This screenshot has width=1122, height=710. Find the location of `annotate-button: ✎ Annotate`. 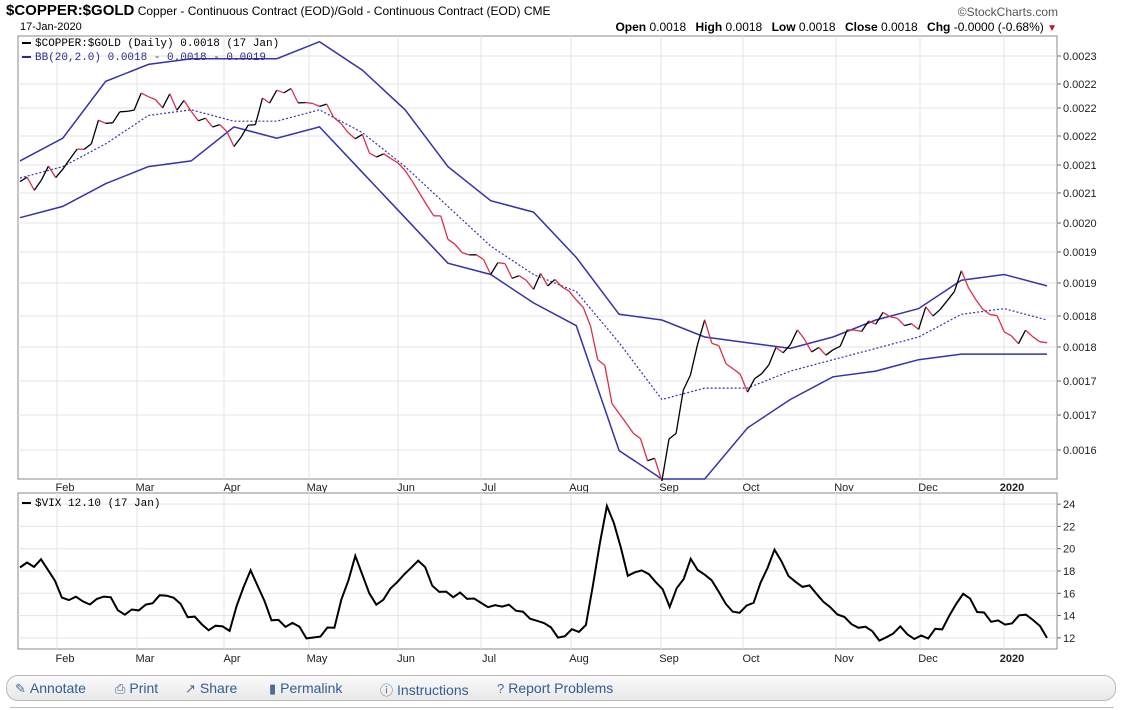

annotate-button: ✎ Annotate is located at coordinates (50, 688).